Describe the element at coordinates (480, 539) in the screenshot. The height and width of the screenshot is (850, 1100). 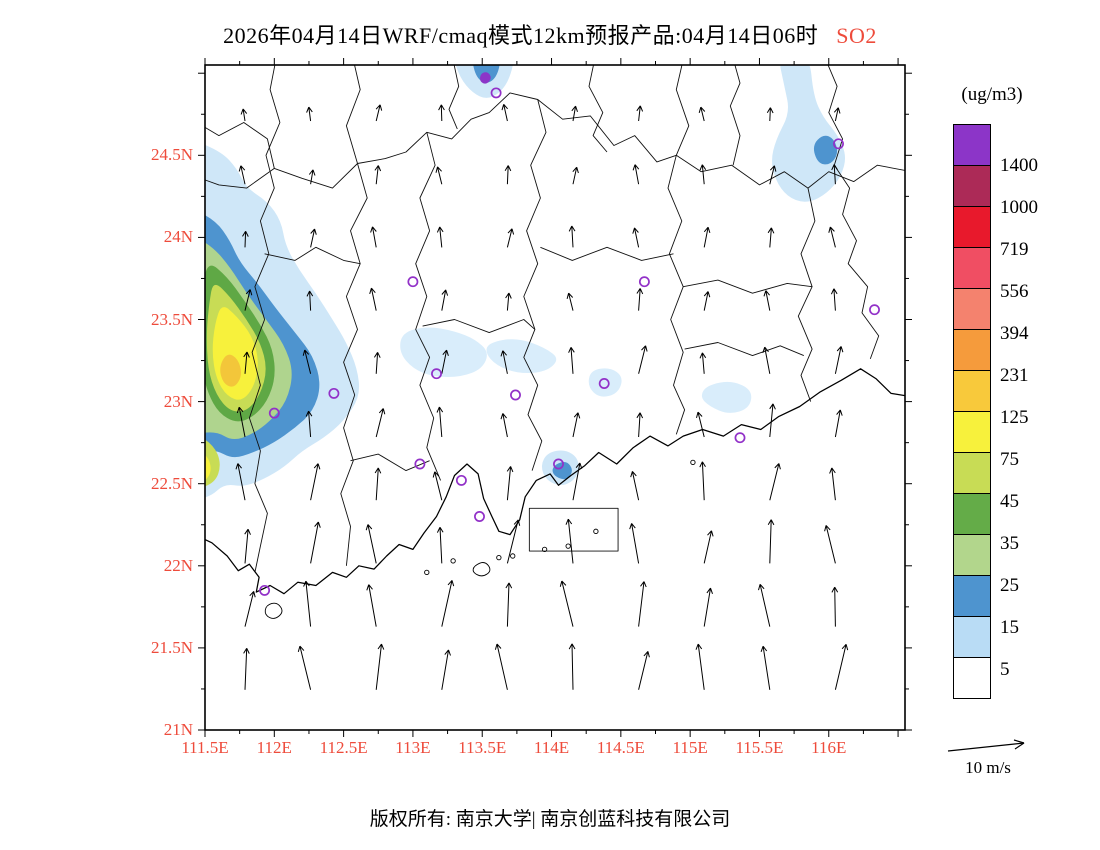
I see `islands` at that location.